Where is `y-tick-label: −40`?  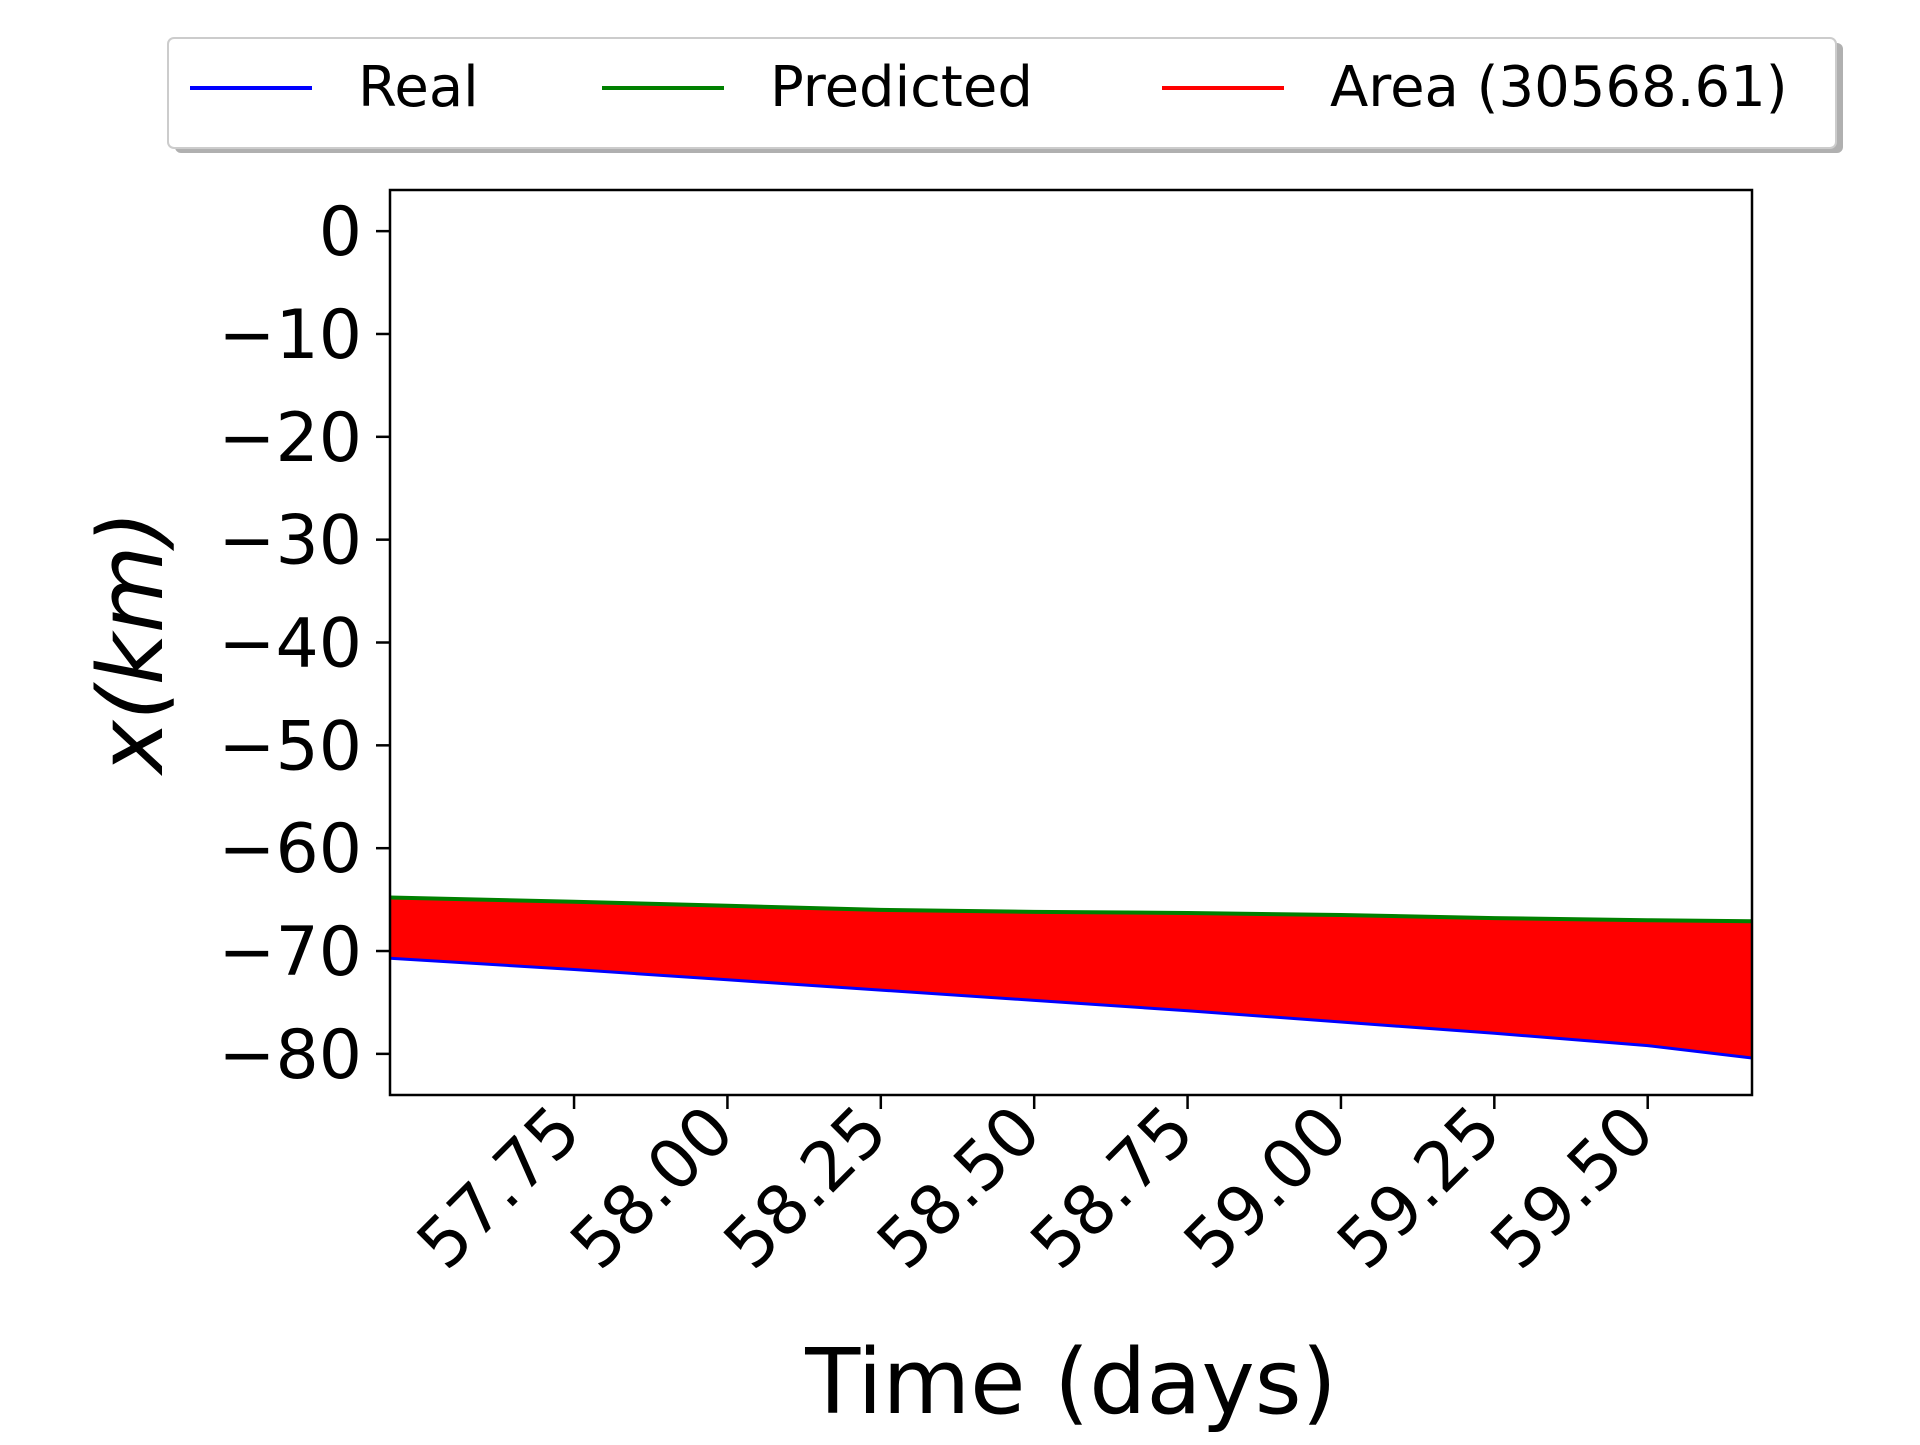
y-tick-label: −40 is located at coordinates (290, 644).